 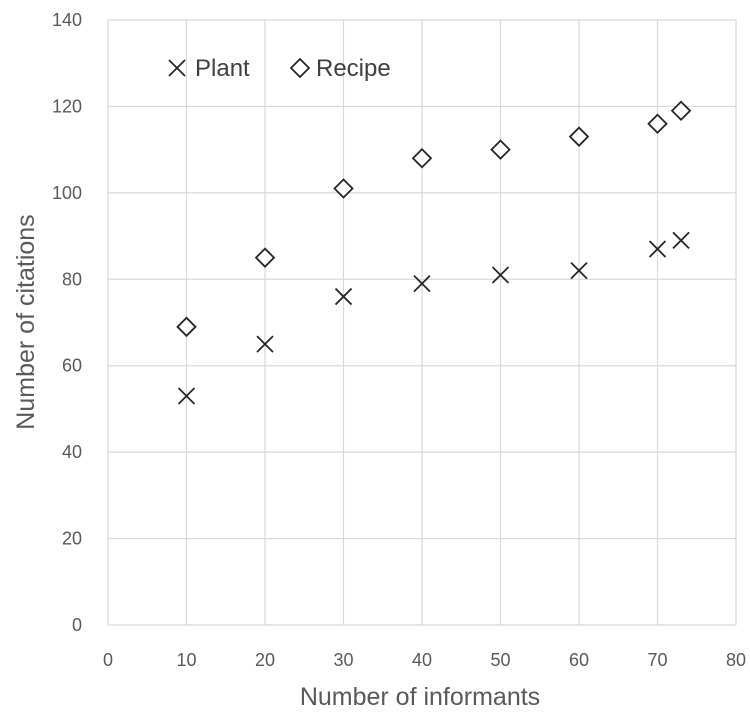 What do you see at coordinates (222, 68) in the screenshot?
I see `legend-plant-label: Plant` at bounding box center [222, 68].